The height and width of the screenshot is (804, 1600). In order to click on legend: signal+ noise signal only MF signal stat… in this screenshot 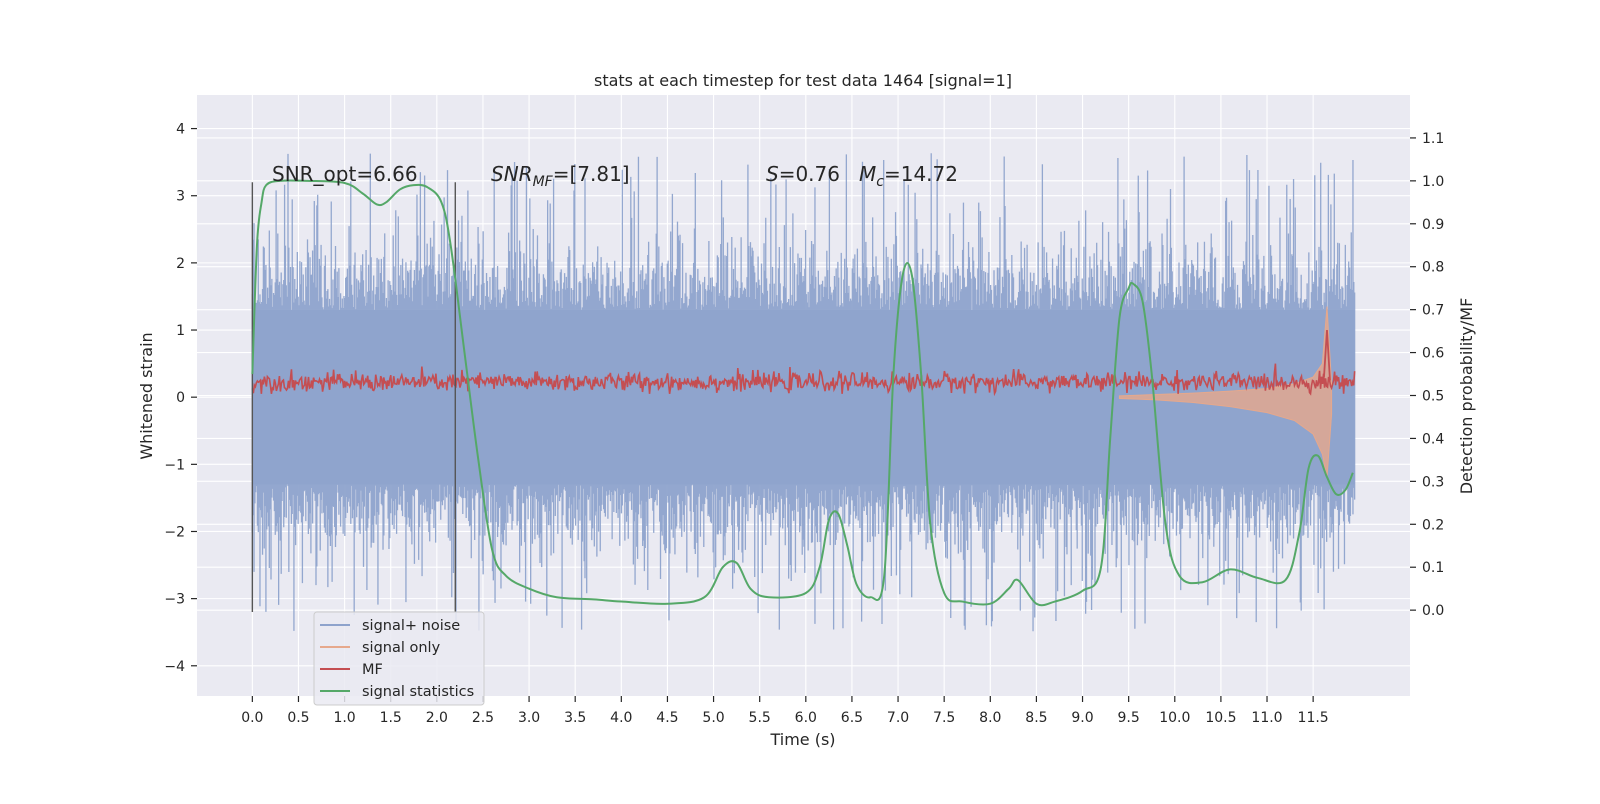, I will do `click(399, 658)`.